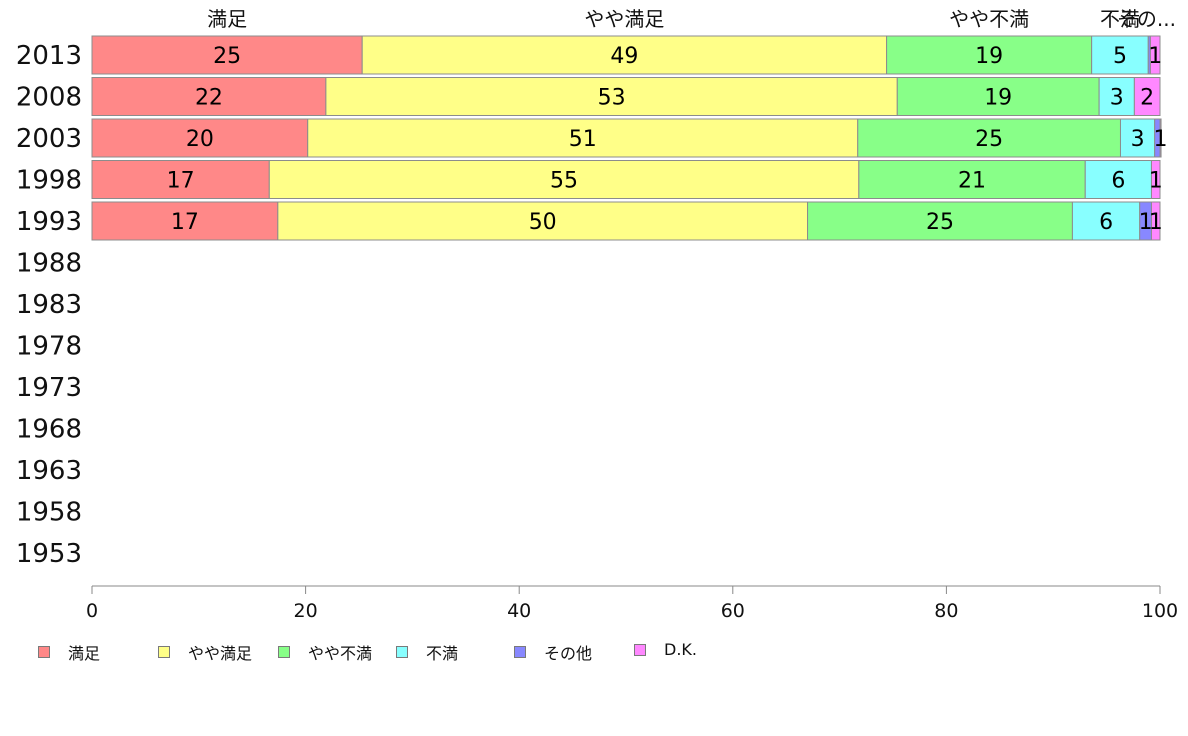  Describe the element at coordinates (1160, 611) in the screenshot. I see `x-tick-label: 100` at that location.